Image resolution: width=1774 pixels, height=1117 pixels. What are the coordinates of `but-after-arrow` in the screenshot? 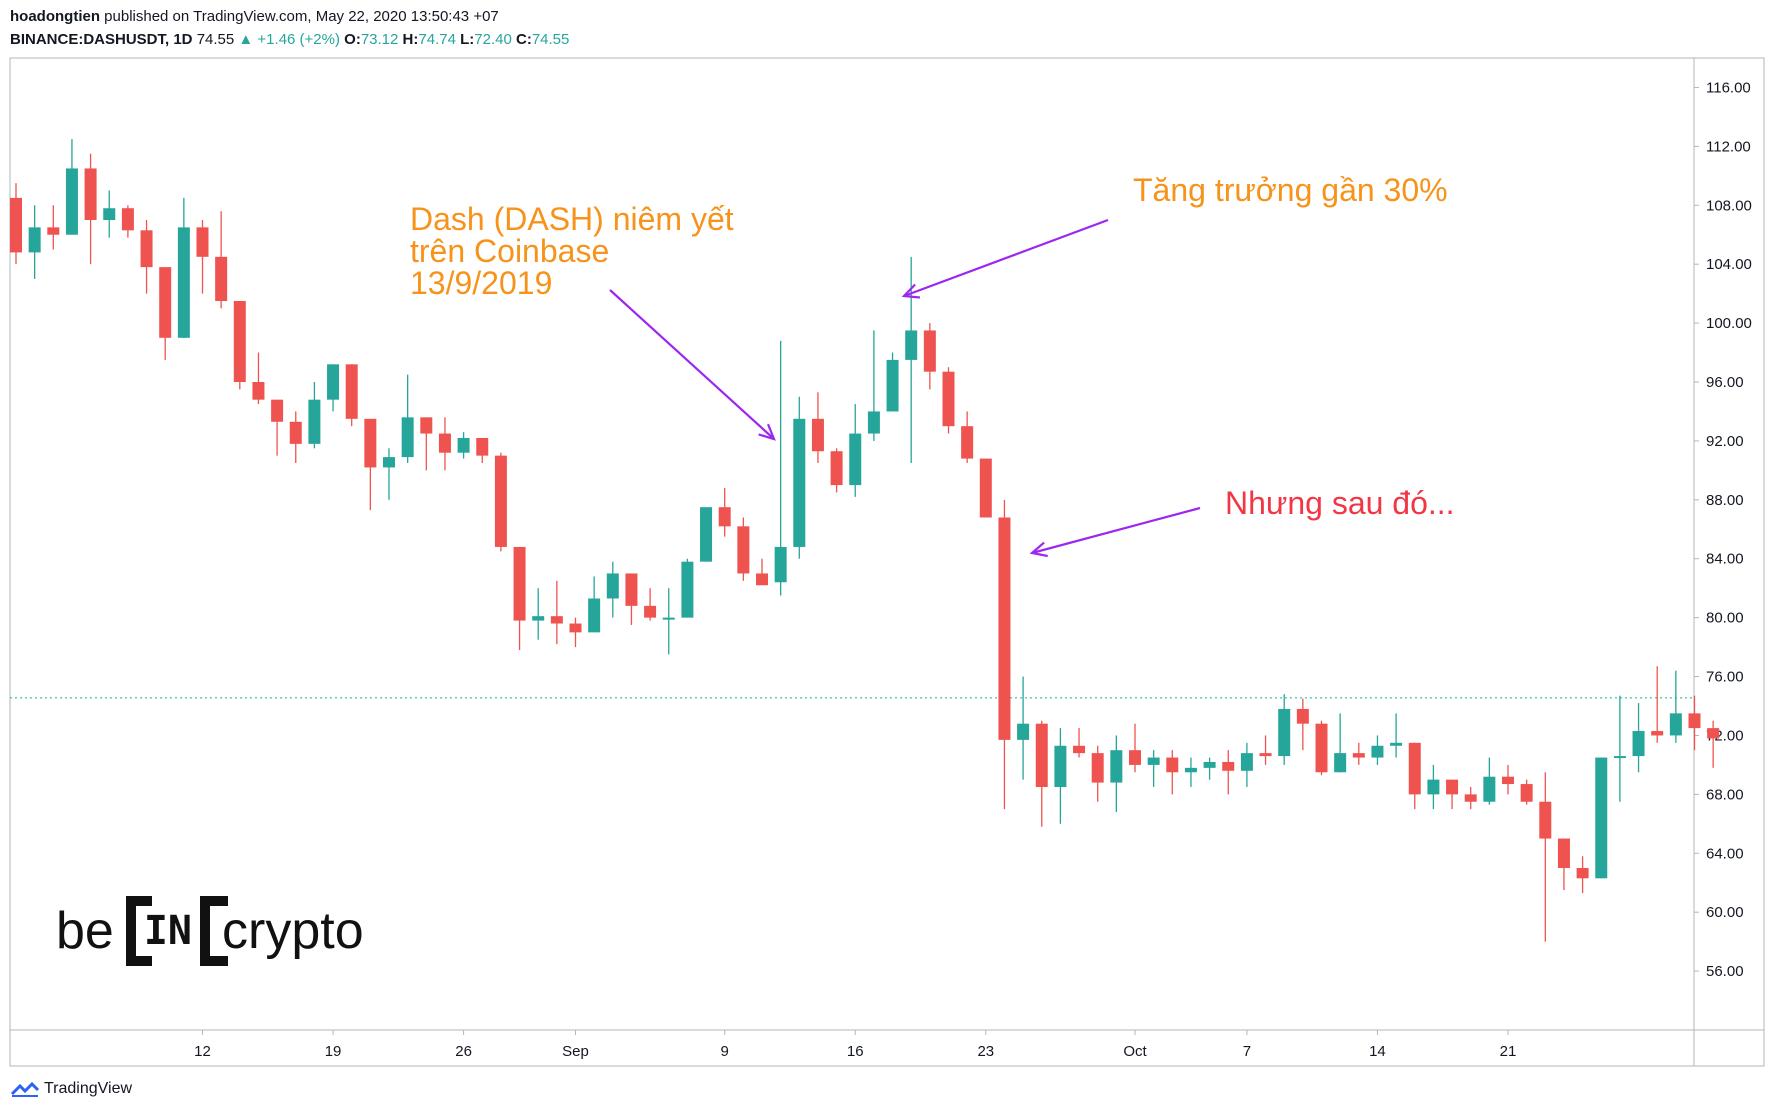 It's located at (1115, 532).